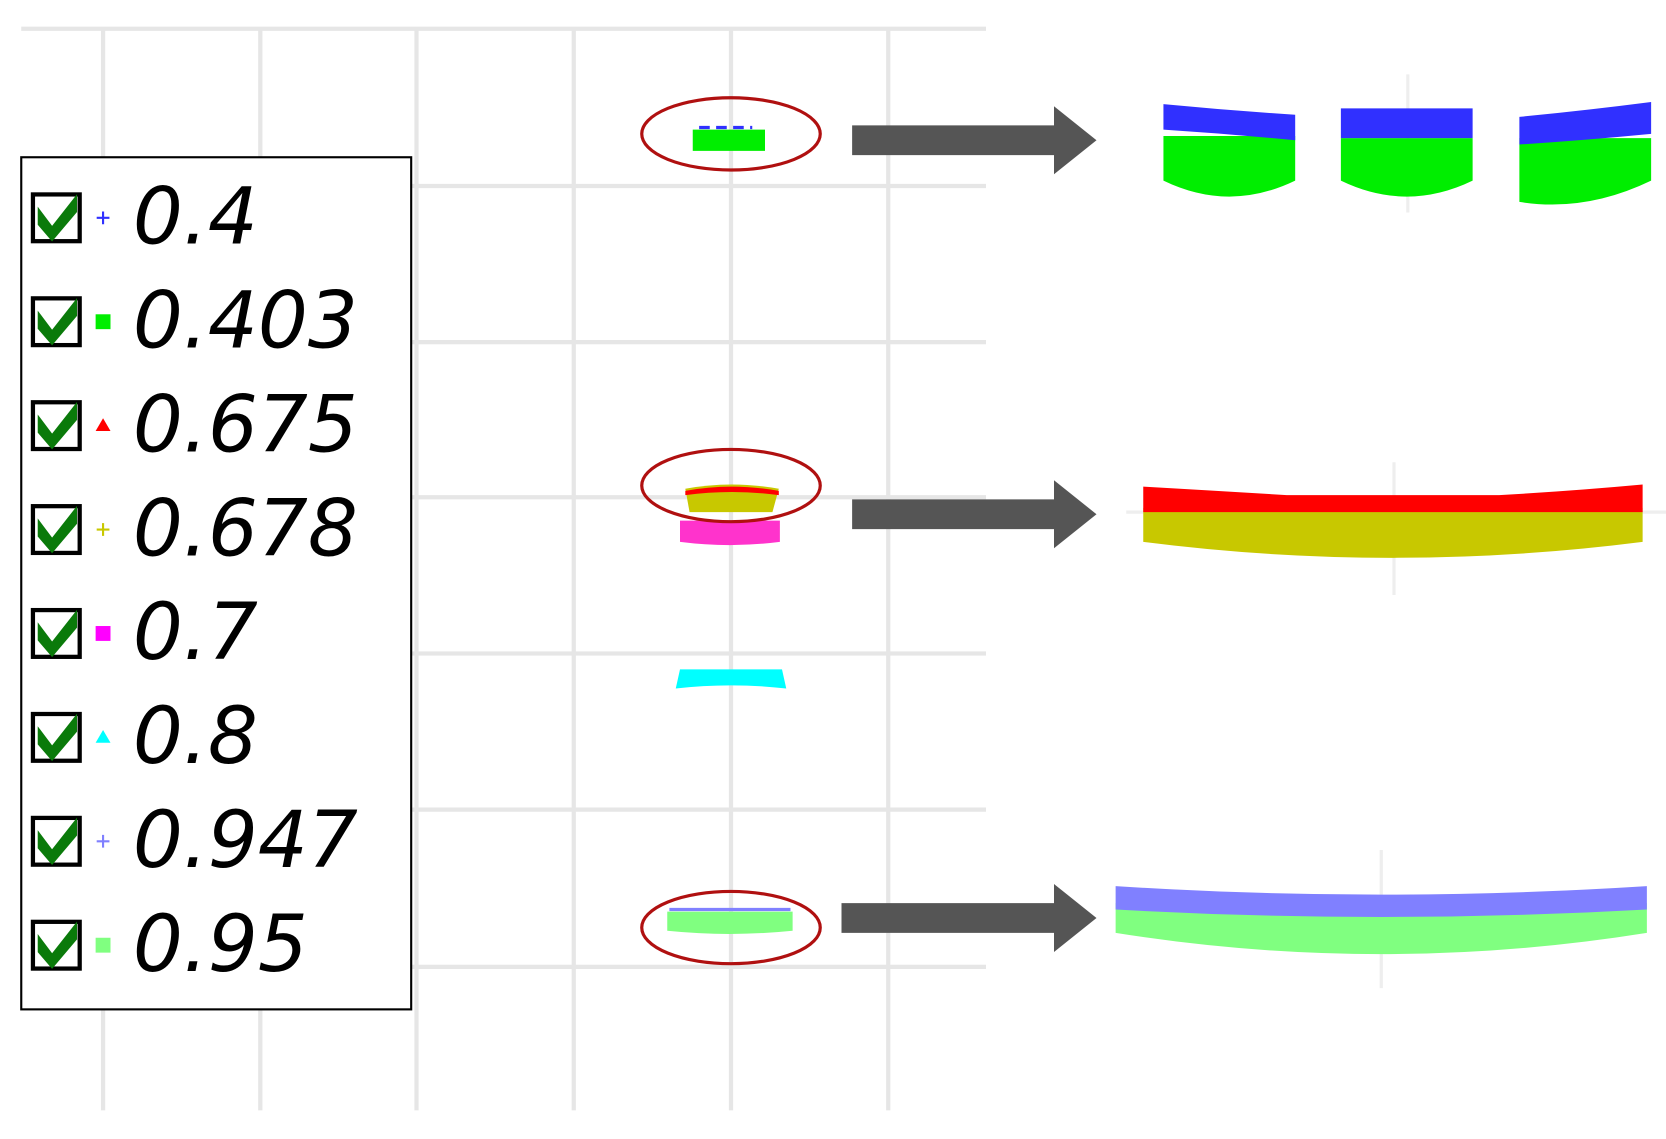 This screenshot has height=1139, width=1666. I want to click on legend-label: 0.403, so click(245, 320).